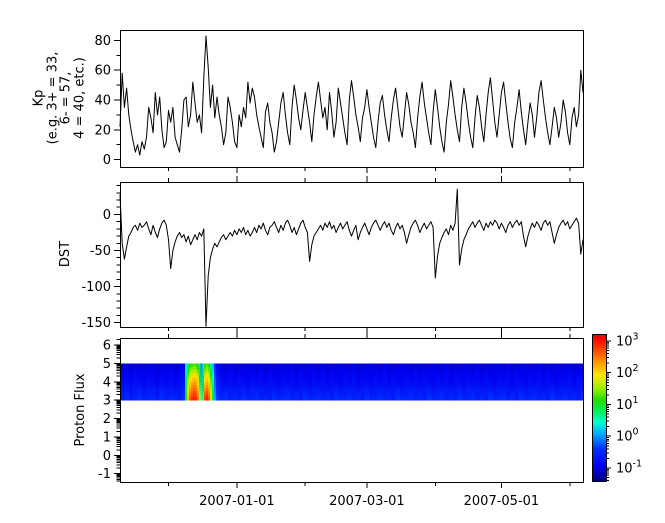 The height and width of the screenshot is (523, 665). What do you see at coordinates (81, 410) in the screenshot?
I see `proton-flux-y-axis-label: Proton Flux` at bounding box center [81, 410].